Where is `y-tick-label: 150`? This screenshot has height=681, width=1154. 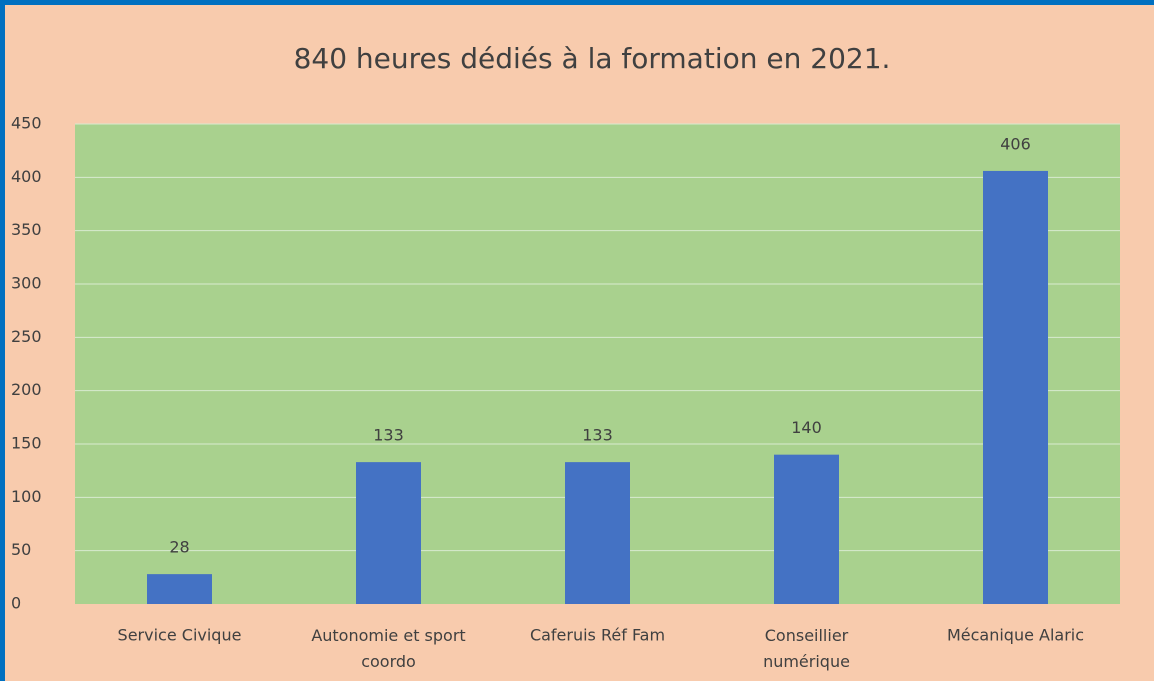 y-tick-label: 150 is located at coordinates (26, 443).